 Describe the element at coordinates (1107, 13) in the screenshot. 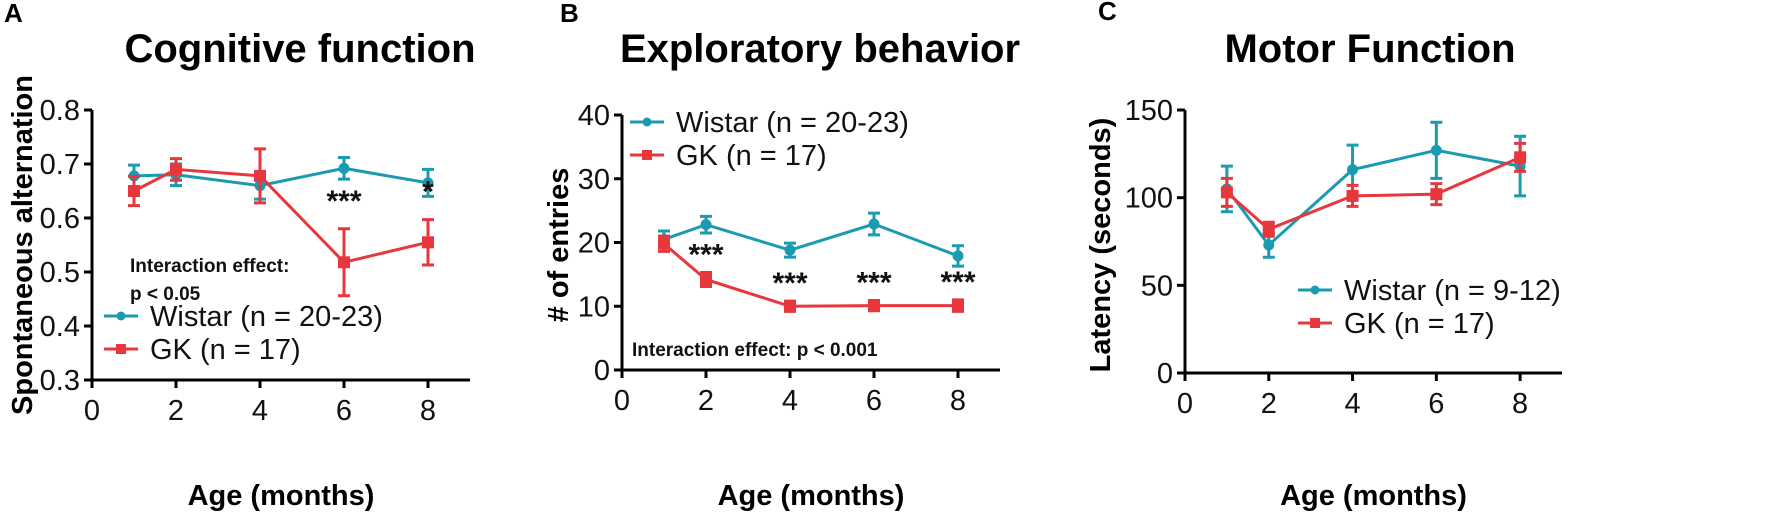

I see `panel-letter: C` at that location.